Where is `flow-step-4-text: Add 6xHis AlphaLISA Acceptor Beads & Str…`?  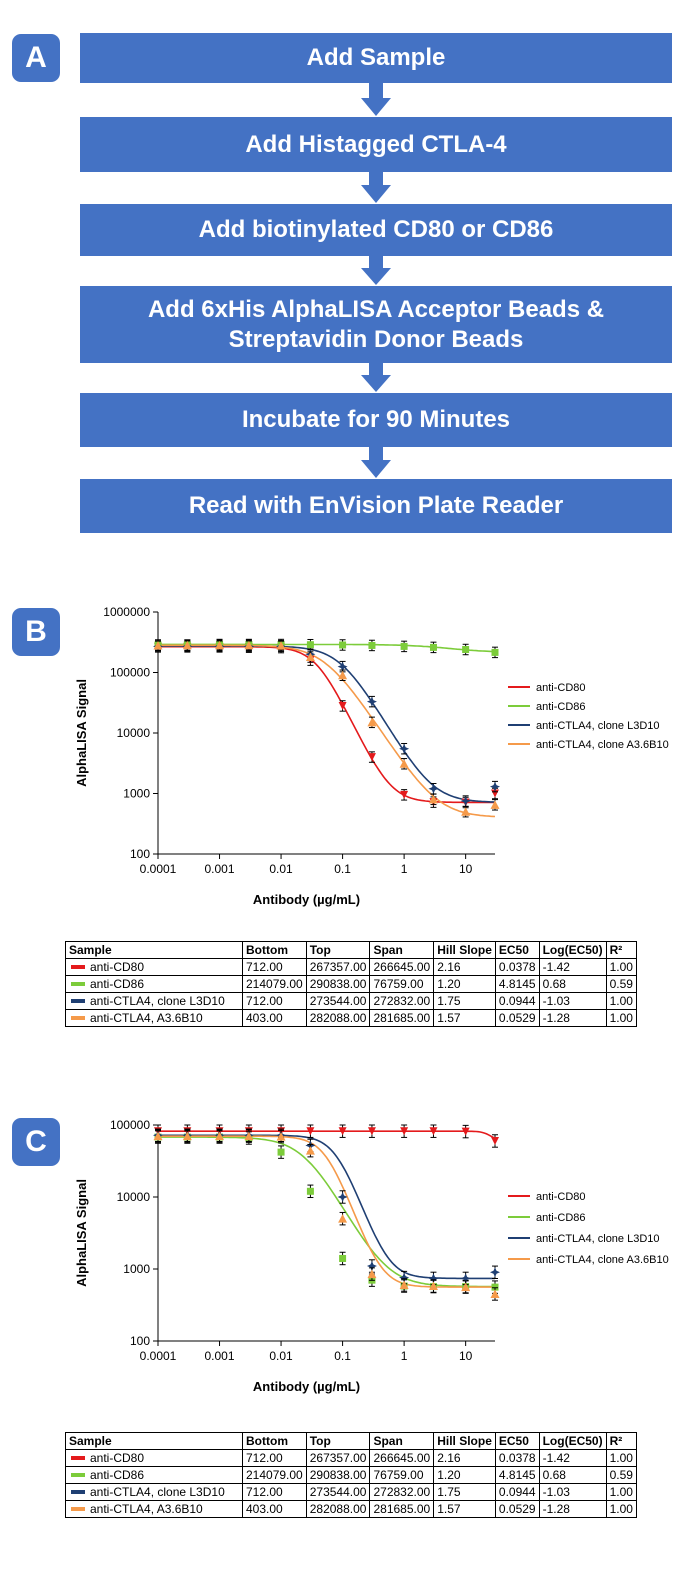
flow-step-4-text: Add 6xHis AlphaLISA Acceptor Beads & Str… is located at coordinates (376, 324).